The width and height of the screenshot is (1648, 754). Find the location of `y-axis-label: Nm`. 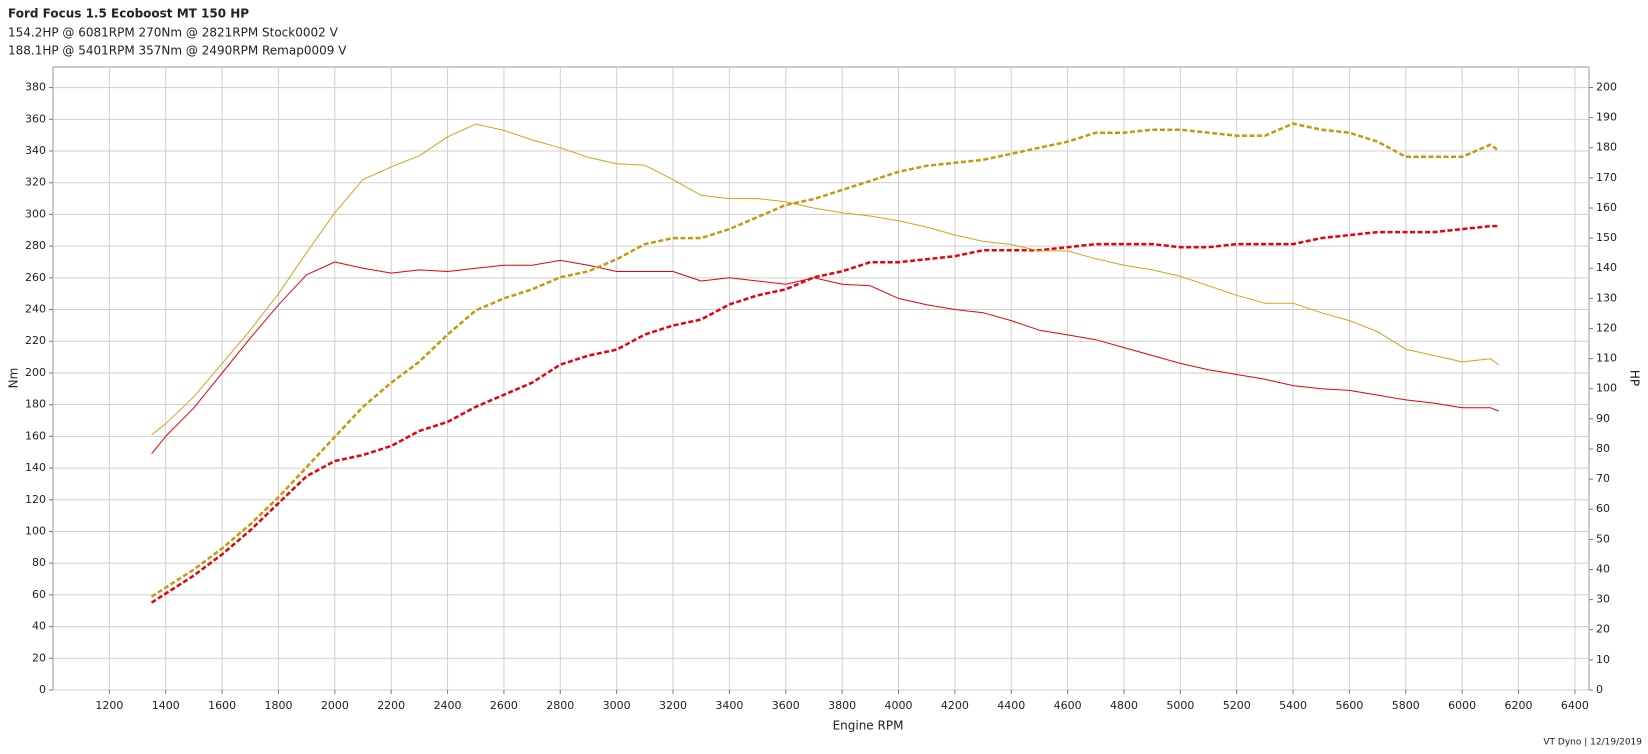

y-axis-label: Nm is located at coordinates (14, 378).